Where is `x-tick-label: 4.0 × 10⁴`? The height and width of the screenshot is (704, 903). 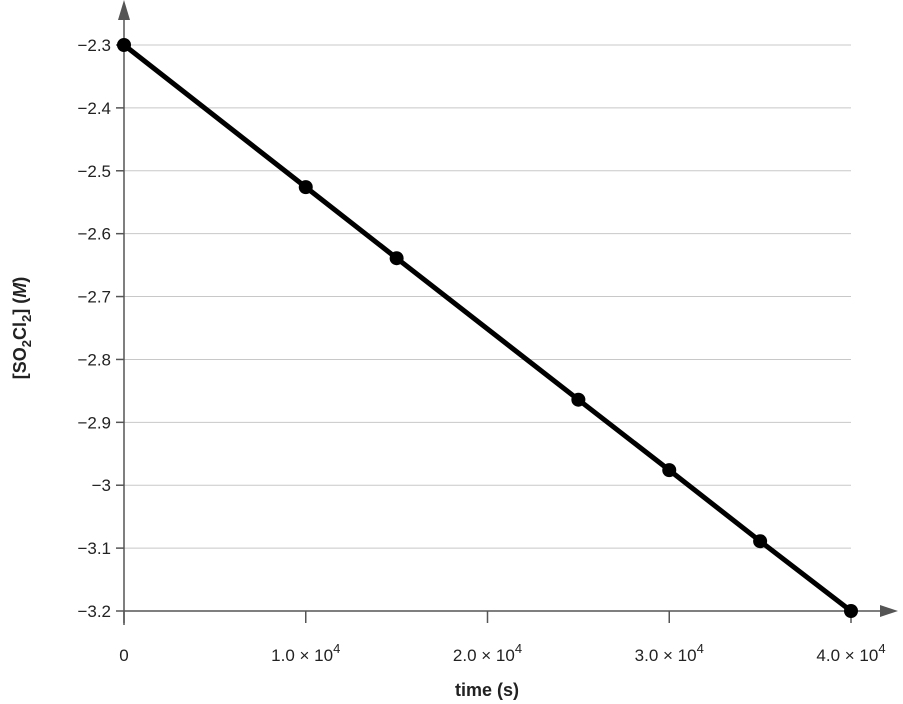 x-tick-label: 4.0 × 10⁴ is located at coordinates (850, 653).